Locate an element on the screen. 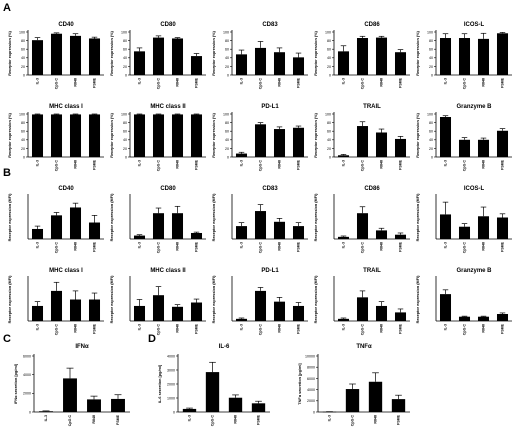 The width and height of the screenshot is (520, 430). y-tick-label: 3000 is located at coordinates (171, 370).